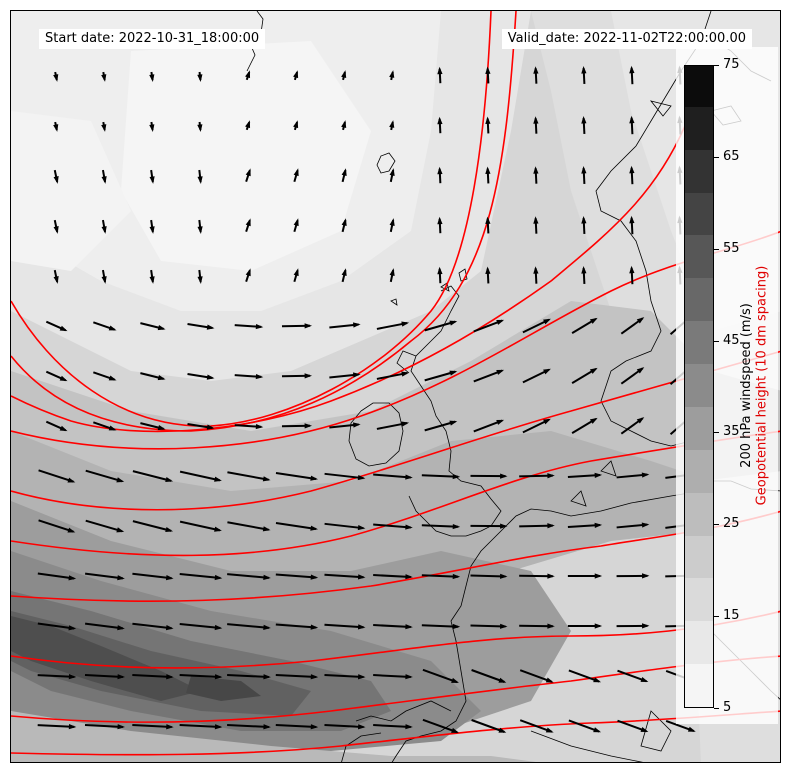  I want to click on windspeed-colorbar, so click(699, 386).